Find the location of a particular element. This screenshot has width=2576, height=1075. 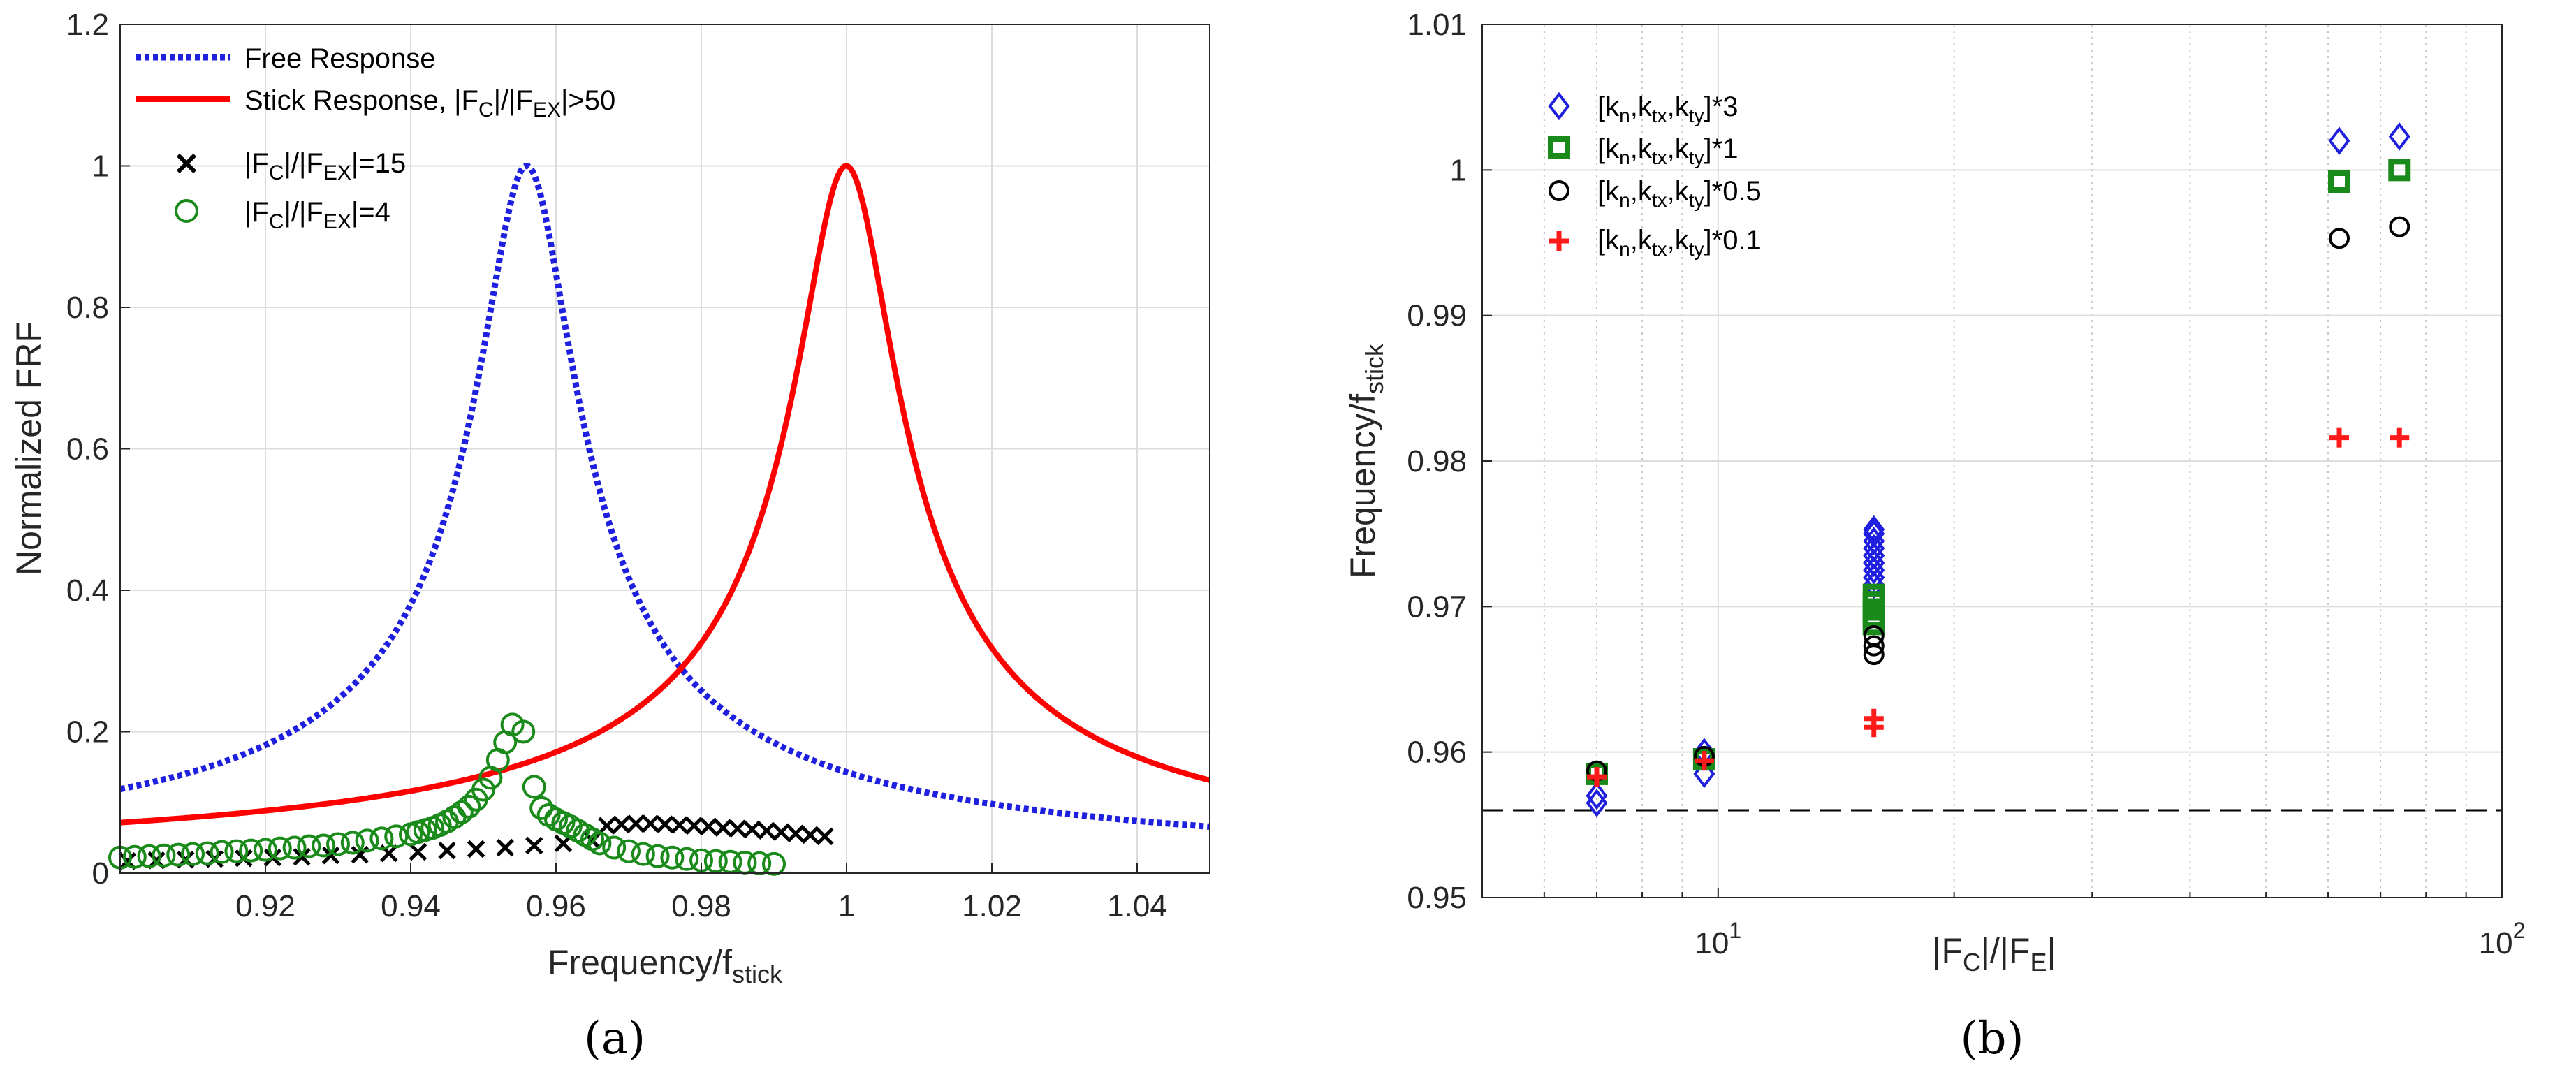

legend-b-square-swatch is located at coordinates (1559, 147).